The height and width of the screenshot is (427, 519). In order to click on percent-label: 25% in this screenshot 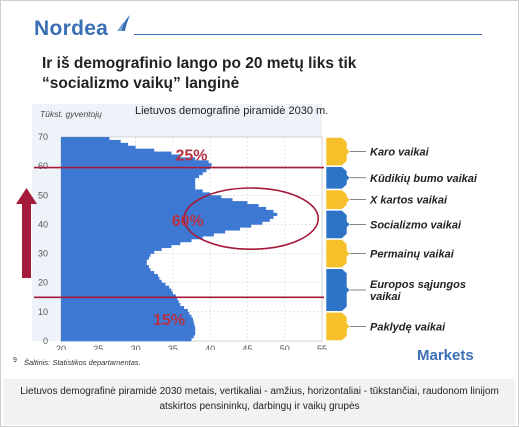, I will do `click(191, 155)`.